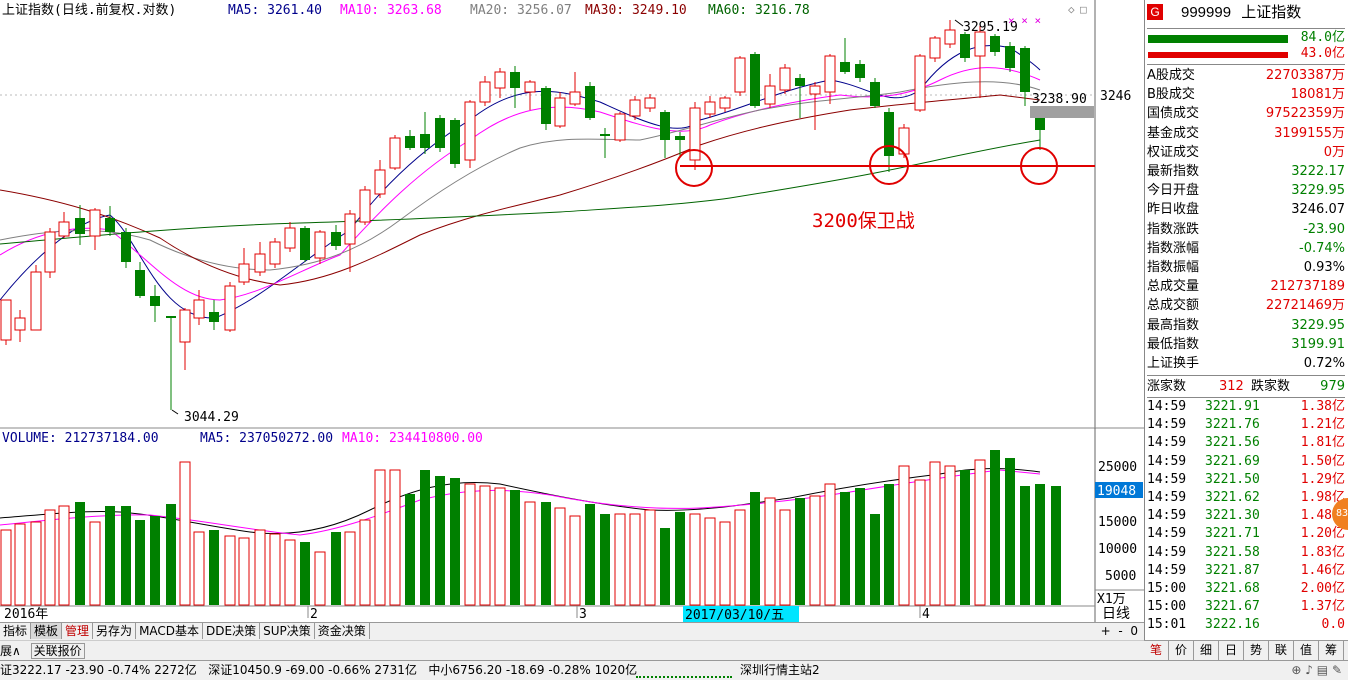  I want to click on tab-value: 值, so click(1306, 650).